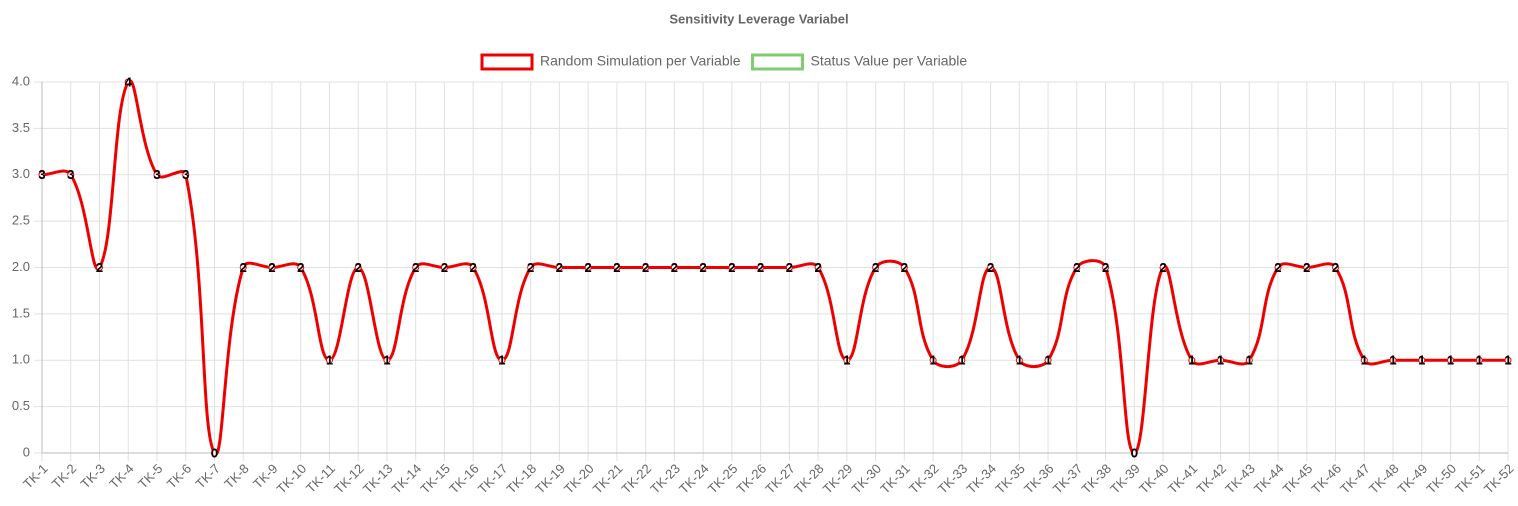 The width and height of the screenshot is (1518, 506). I want to click on x-tick-label: TK-50, so click(1441, 479).